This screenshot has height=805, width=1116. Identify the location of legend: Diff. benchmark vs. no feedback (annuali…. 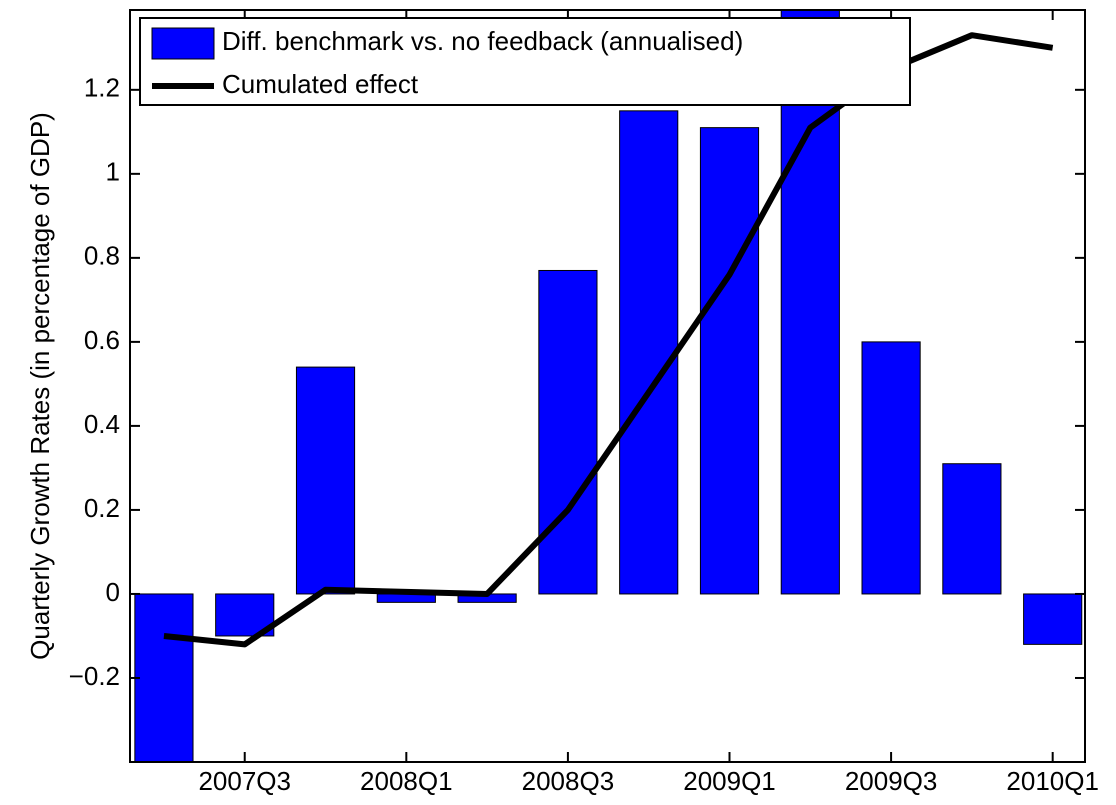
(525, 61).